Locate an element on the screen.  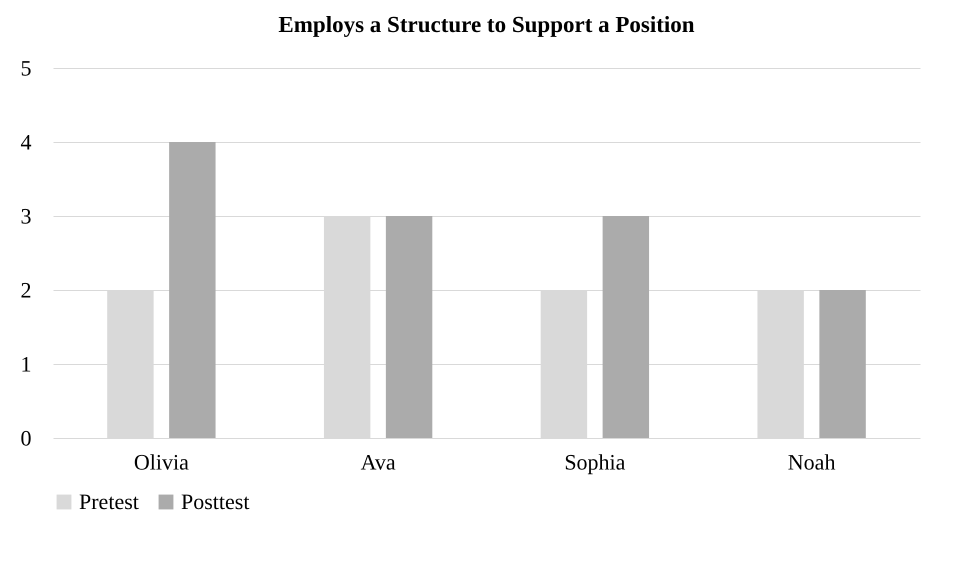
y-tick-label: 2 is located at coordinates (26, 290).